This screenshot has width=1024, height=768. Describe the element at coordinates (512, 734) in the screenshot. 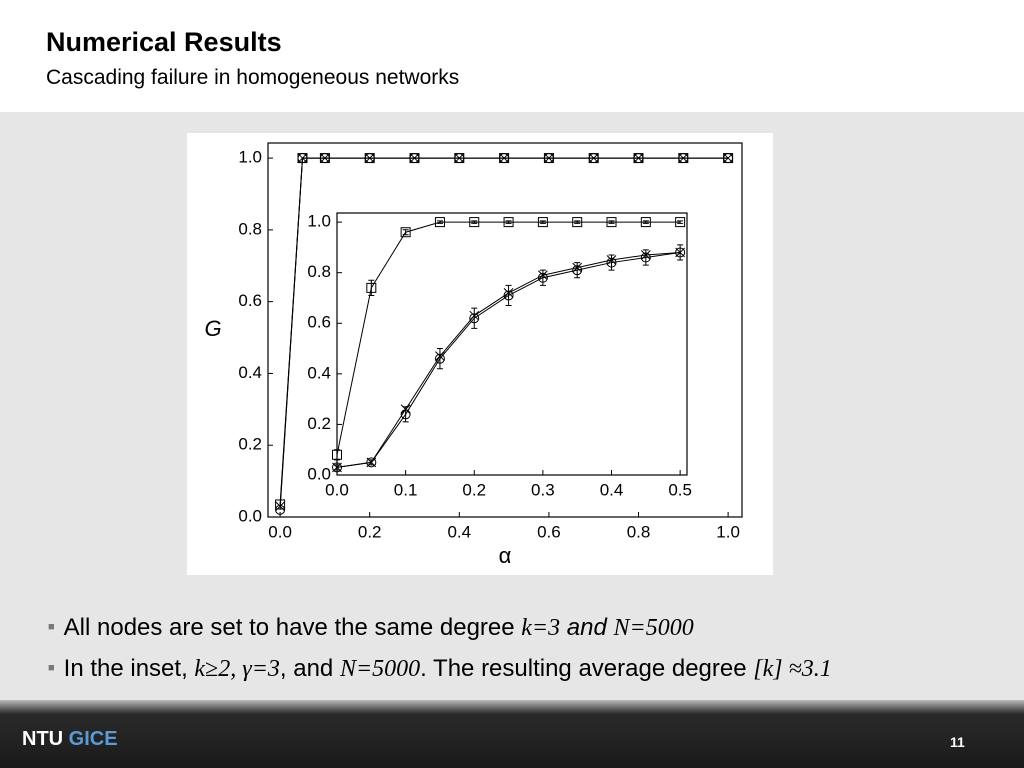

I see `footer: NTU GICE 11` at that location.